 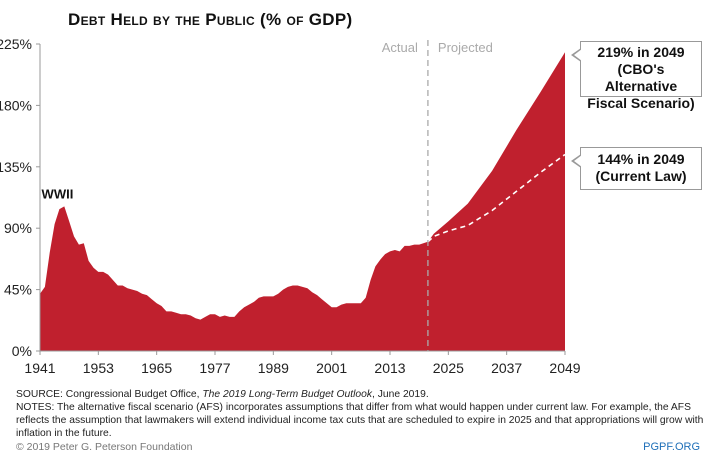 What do you see at coordinates (18, 290) in the screenshot?
I see `y-tick-label: 45%` at bounding box center [18, 290].